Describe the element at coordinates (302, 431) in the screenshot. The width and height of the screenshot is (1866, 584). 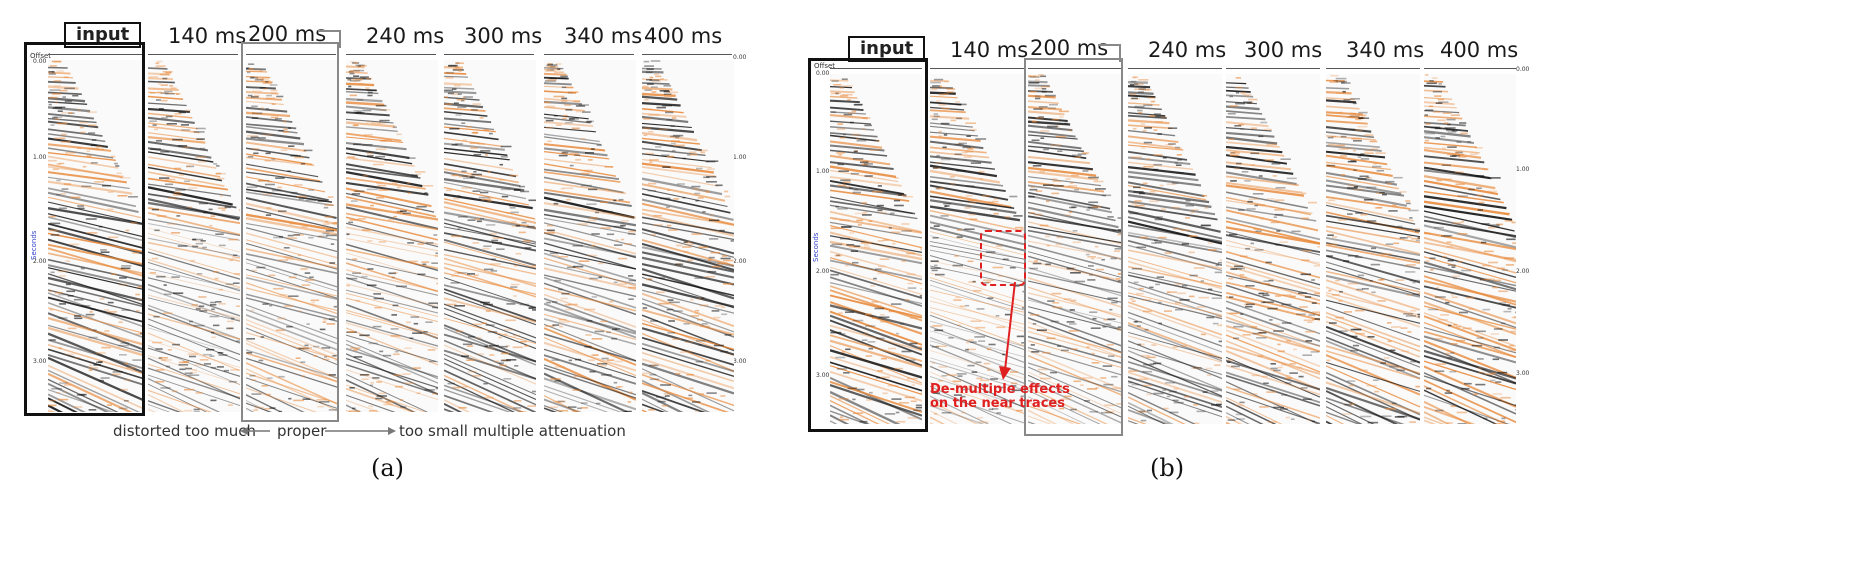
I see `panel-a-label-proper: proper` at that location.